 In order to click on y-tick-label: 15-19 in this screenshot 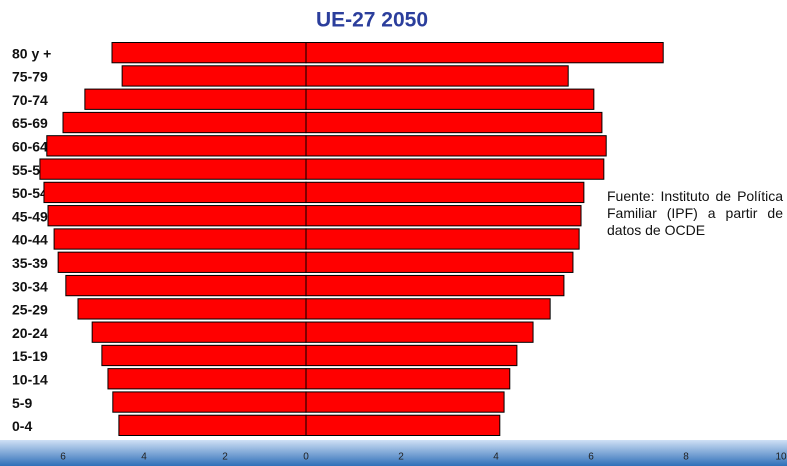, I will do `click(30, 356)`.